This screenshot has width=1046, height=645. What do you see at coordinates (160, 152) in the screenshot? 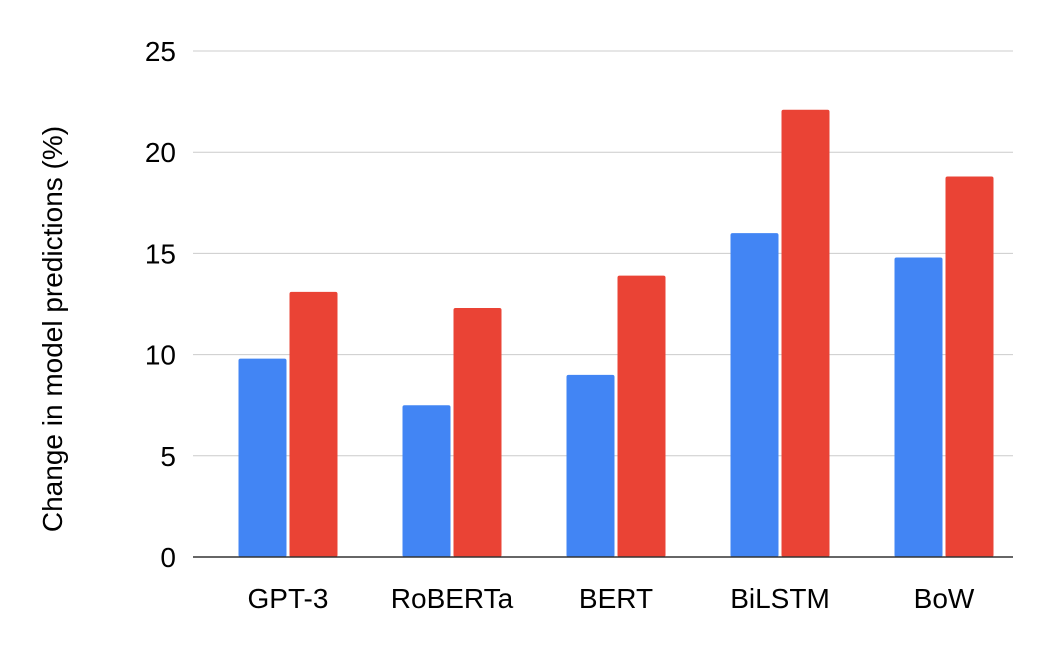
I see `y-tick-label: 20` at bounding box center [160, 152].